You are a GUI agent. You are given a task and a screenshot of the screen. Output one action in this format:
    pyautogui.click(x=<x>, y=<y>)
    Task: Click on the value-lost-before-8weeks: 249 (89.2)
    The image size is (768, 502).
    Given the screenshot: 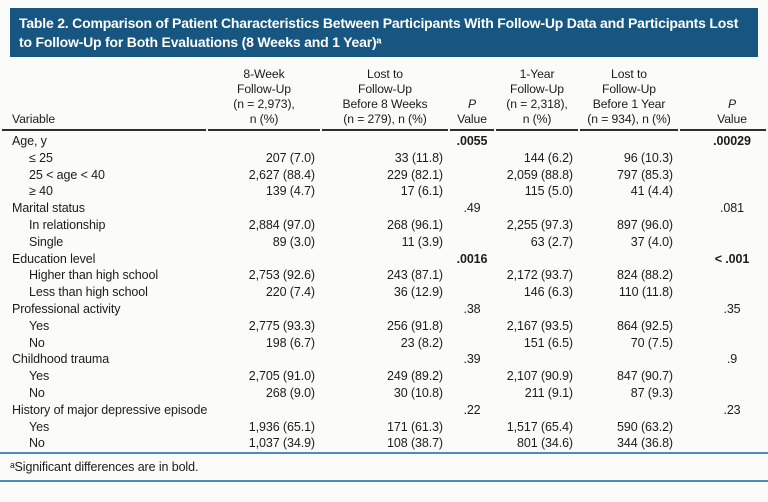 What is the action you would take?
    pyautogui.click(x=415, y=376)
    